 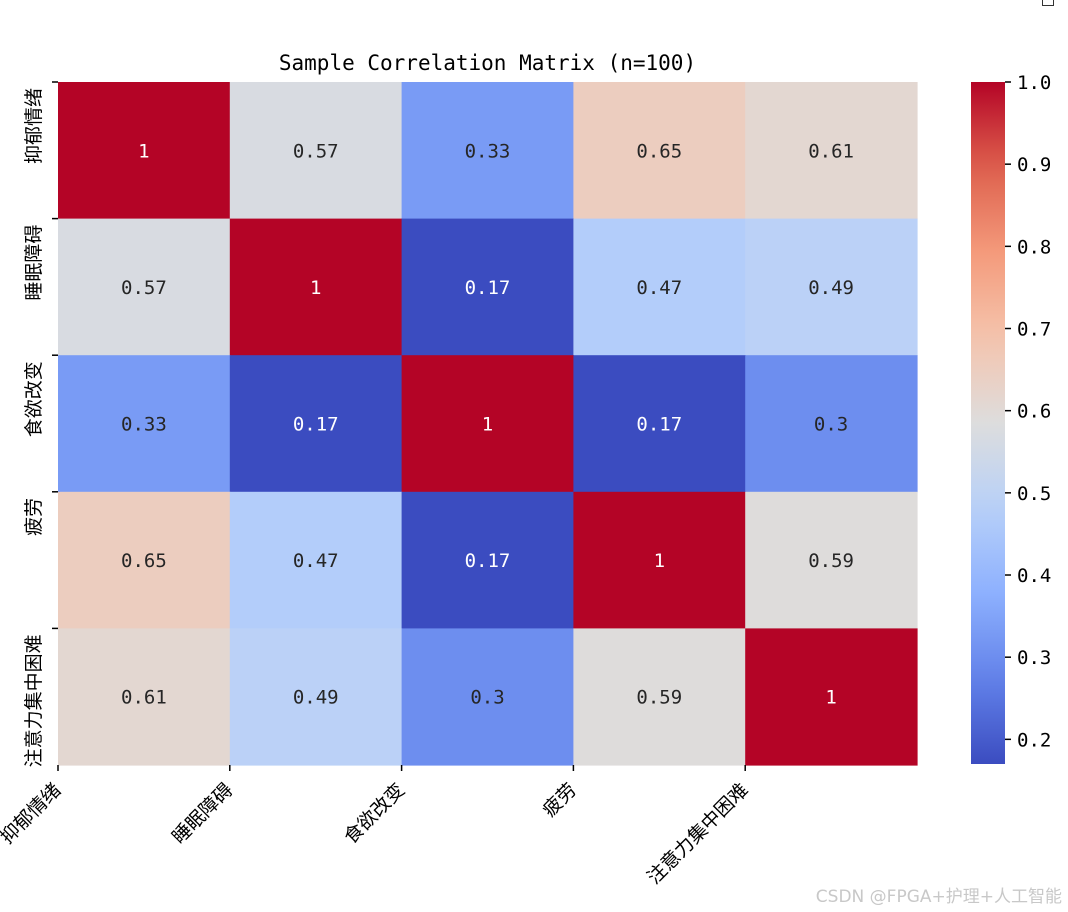 What do you see at coordinates (34, 517) in the screenshot?
I see `y-tick-label: 疲劳` at bounding box center [34, 517].